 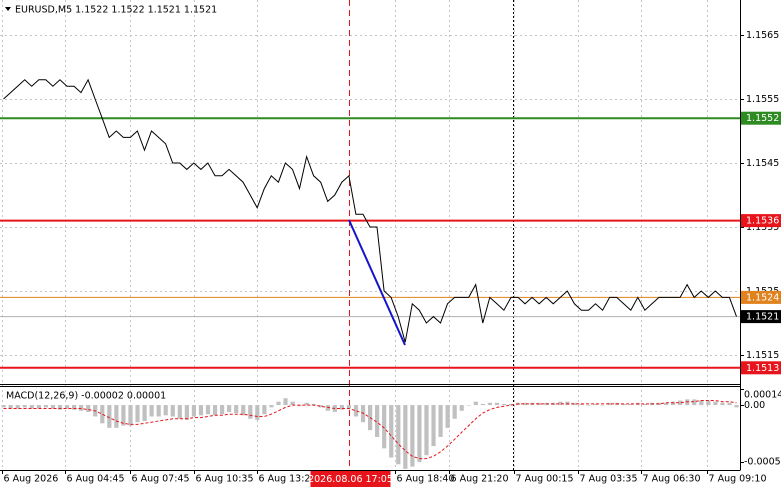 What do you see at coordinates (31, 479) in the screenshot?
I see `x-tick-label: 6 Aug 2026` at bounding box center [31, 479].